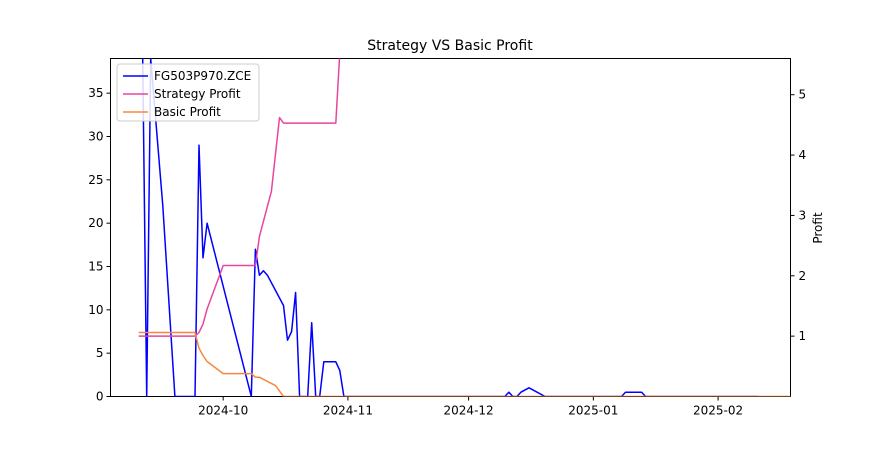  I want to click on legend-label-underlying: FG503P970.ZCE, so click(202, 76).